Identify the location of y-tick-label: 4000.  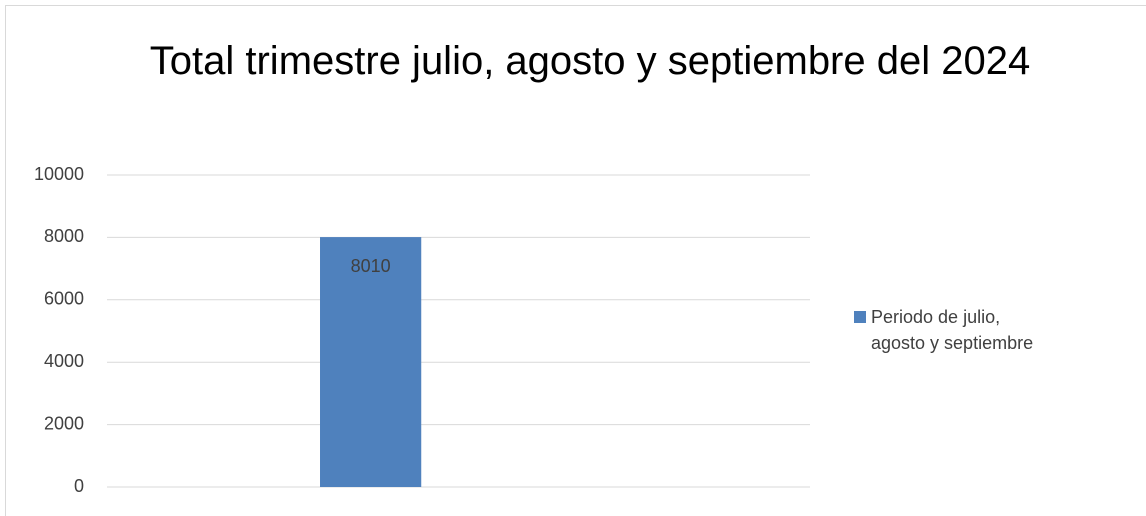
(64, 361).